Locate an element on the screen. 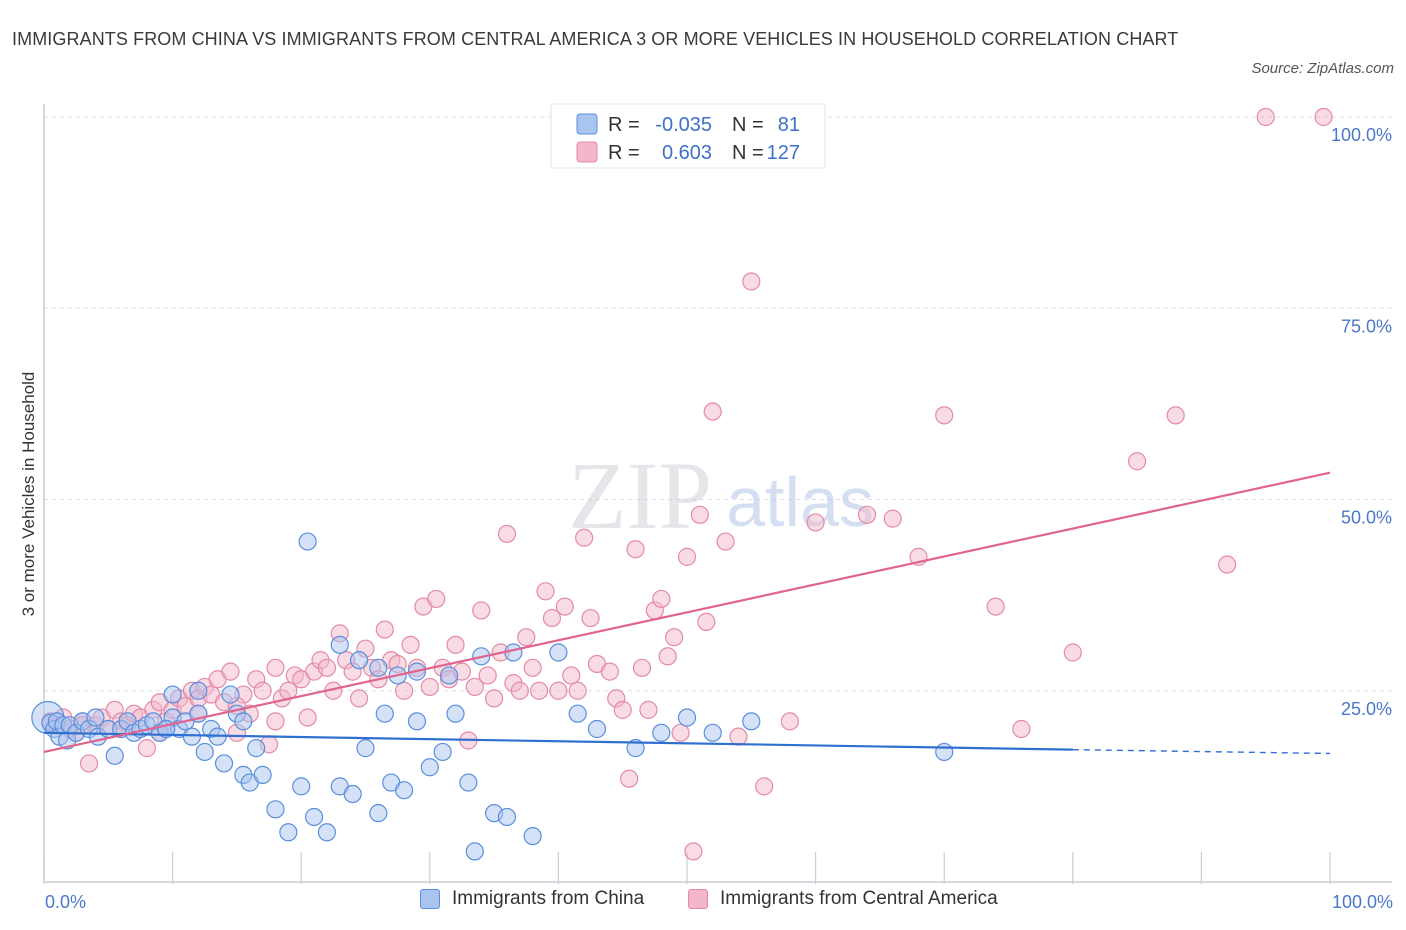 This screenshot has height=930, width=1406. bottom-legend-item-china: Immigrants from China is located at coordinates (532, 899).